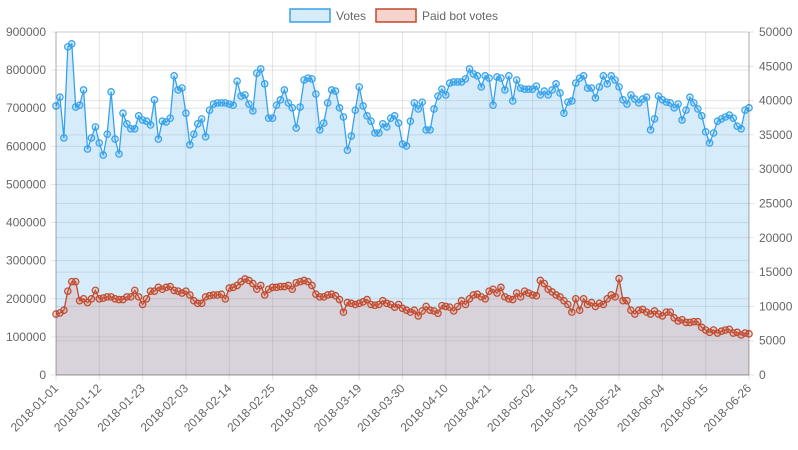 The width and height of the screenshot is (798, 450). I want to click on y-right-tick-label: 5000, so click(772, 341).